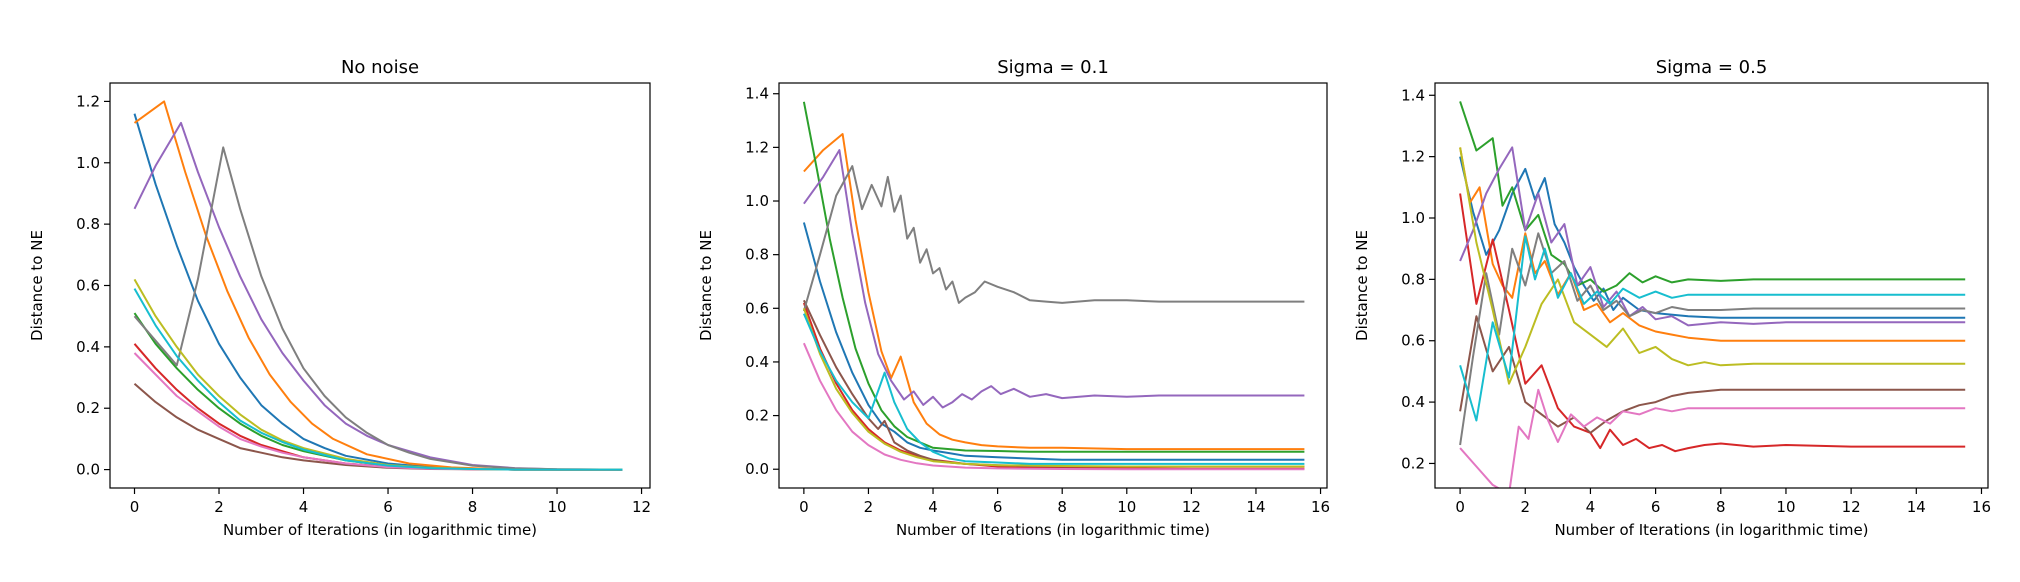 This screenshot has height=582, width=2020. Describe the element at coordinates (380, 67) in the screenshot. I see `chart-title: No noise` at that location.